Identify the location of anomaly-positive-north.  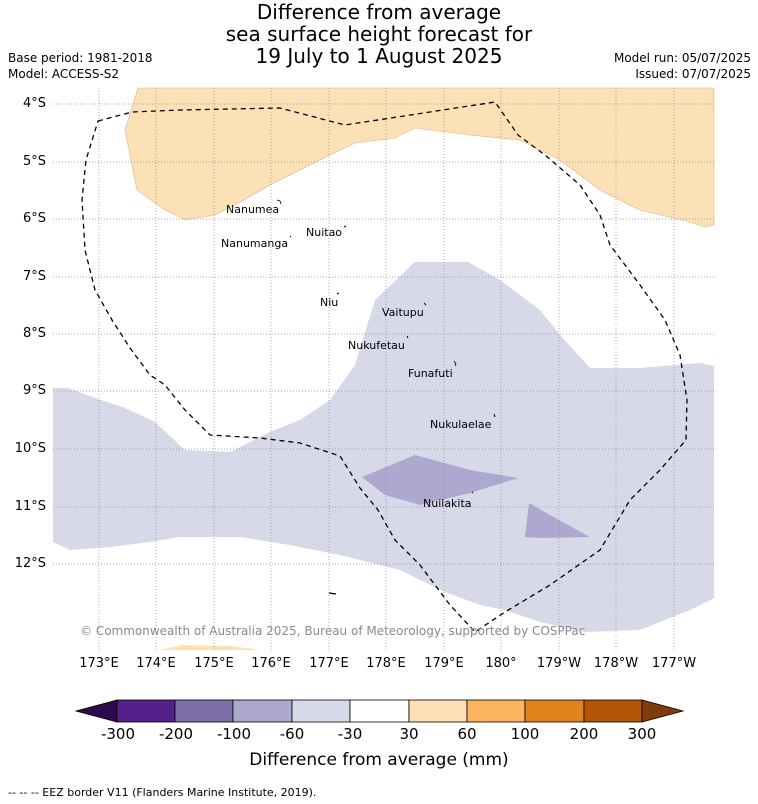
(419, 157).